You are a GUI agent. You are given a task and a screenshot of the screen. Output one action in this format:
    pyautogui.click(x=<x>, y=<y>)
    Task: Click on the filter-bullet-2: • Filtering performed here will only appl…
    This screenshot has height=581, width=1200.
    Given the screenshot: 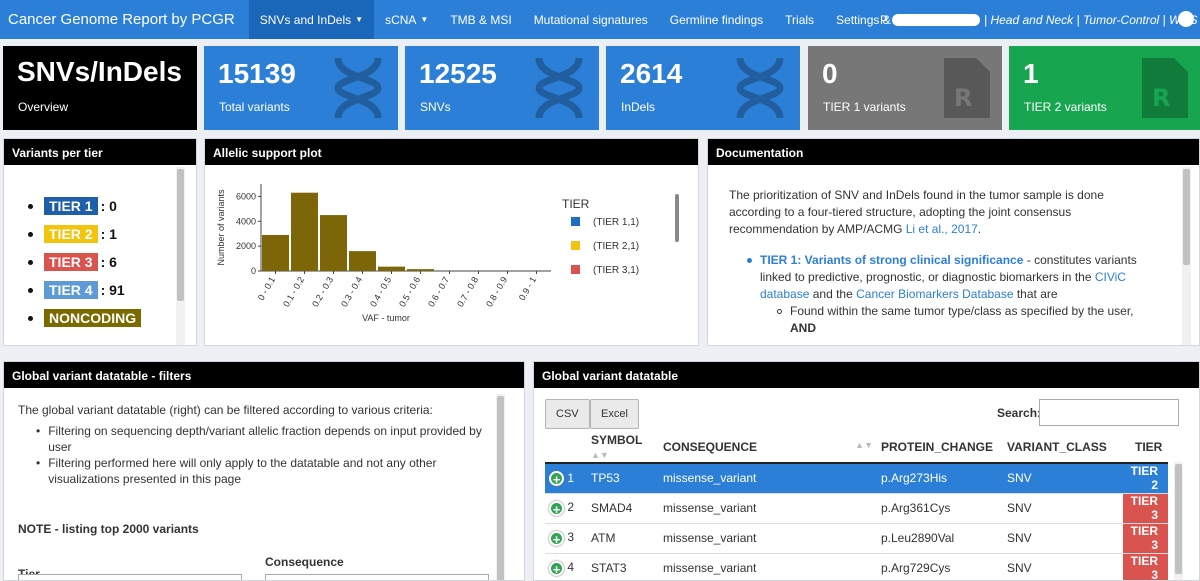 What is the action you would take?
    pyautogui.click(x=262, y=471)
    